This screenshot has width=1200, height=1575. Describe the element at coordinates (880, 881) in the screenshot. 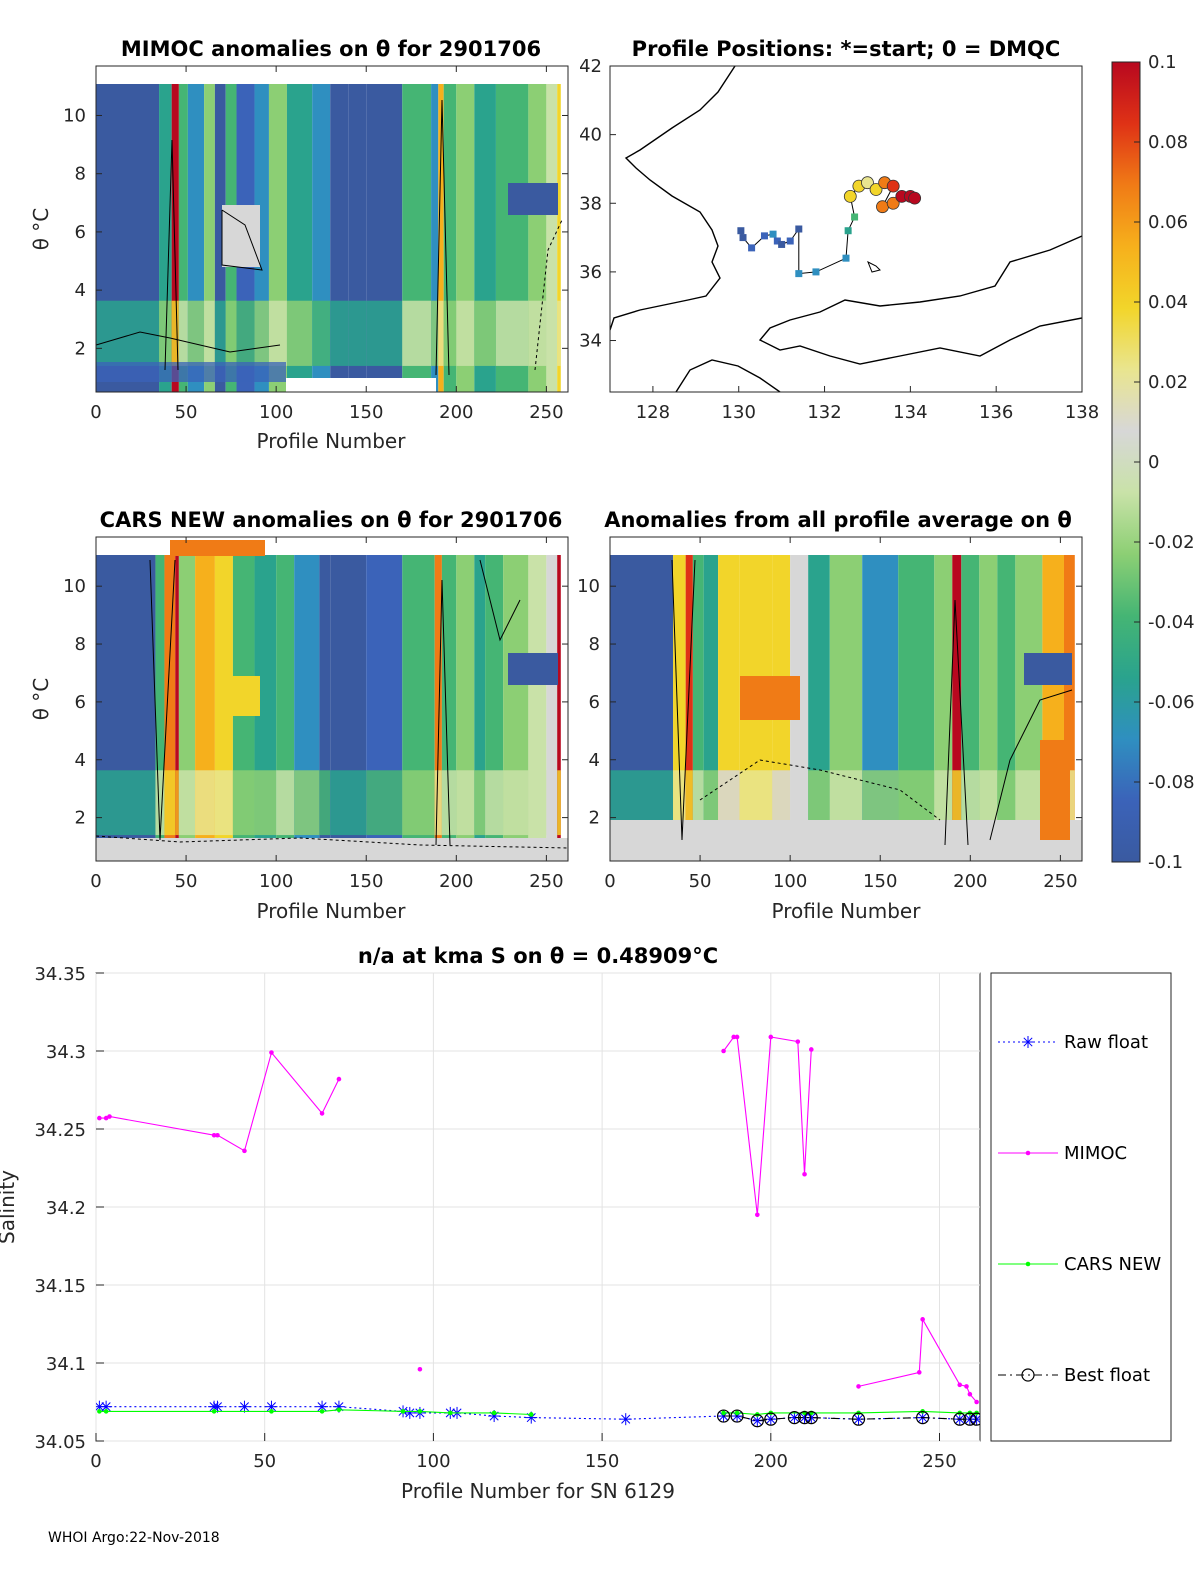

I see `avg-xtick-label: 150` at that location.